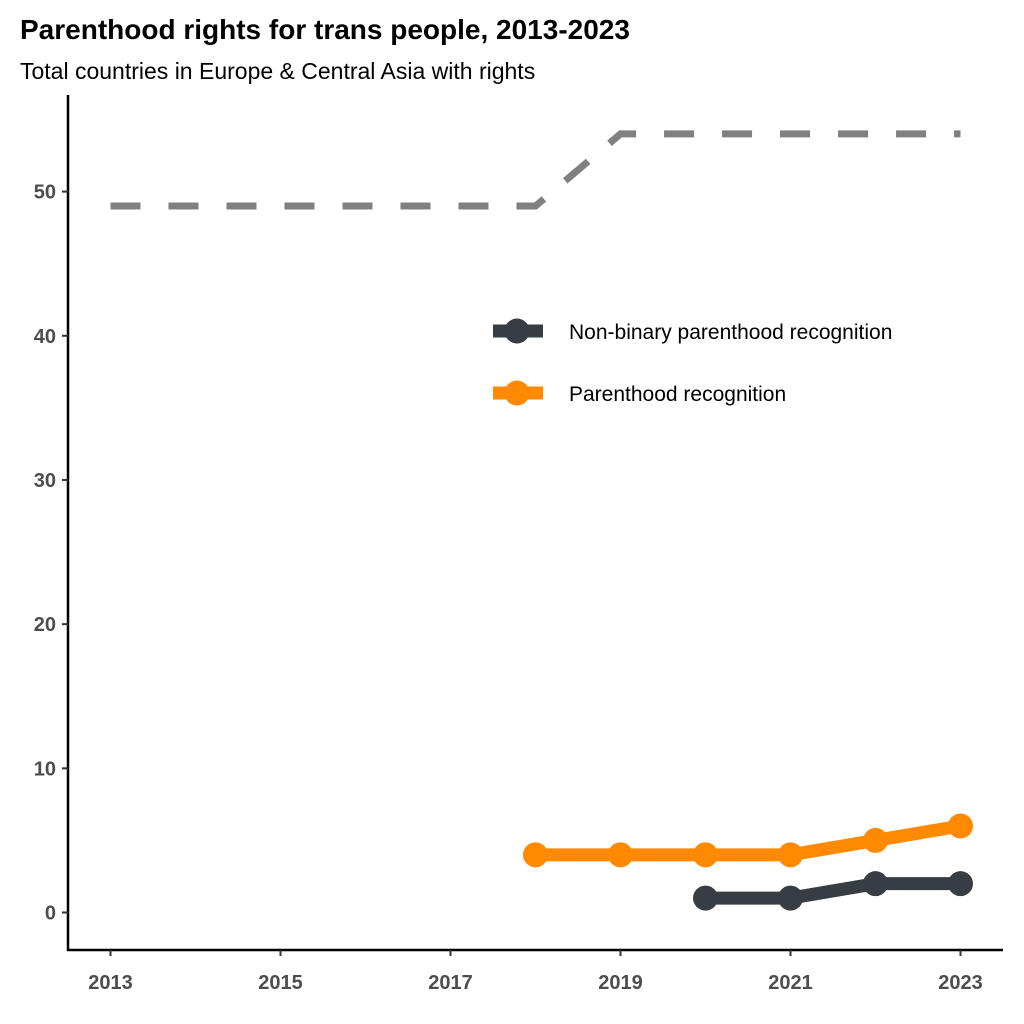 The image size is (1024, 1024). Describe the element at coordinates (45, 337) in the screenshot. I see `y-tick-label: 40` at that location.